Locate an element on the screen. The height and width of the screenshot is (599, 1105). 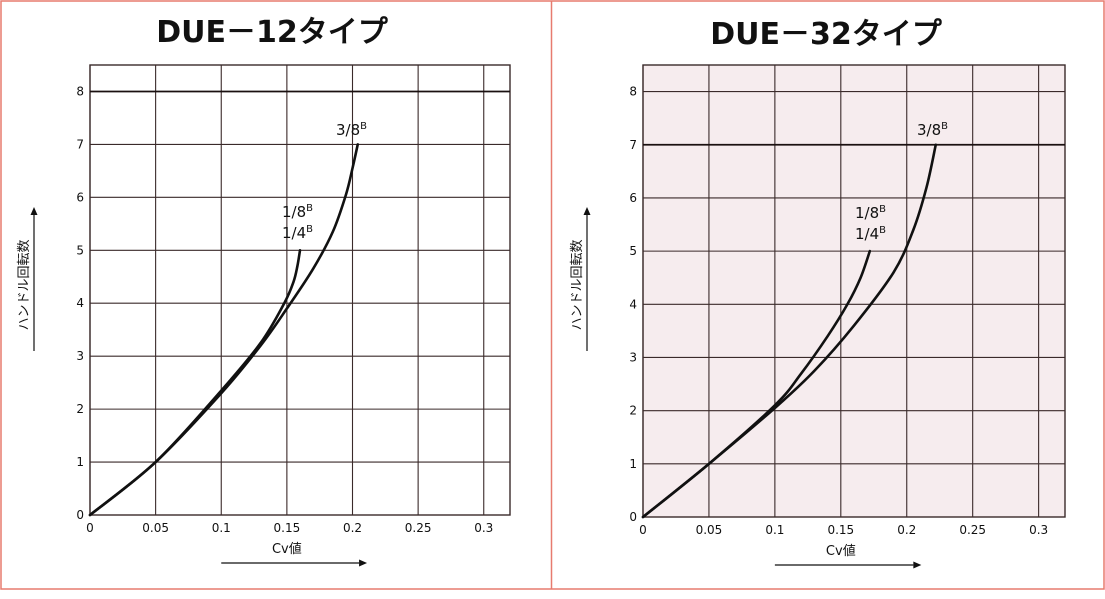
chart-title: DUE－12タイプ is located at coordinates (272, 32).